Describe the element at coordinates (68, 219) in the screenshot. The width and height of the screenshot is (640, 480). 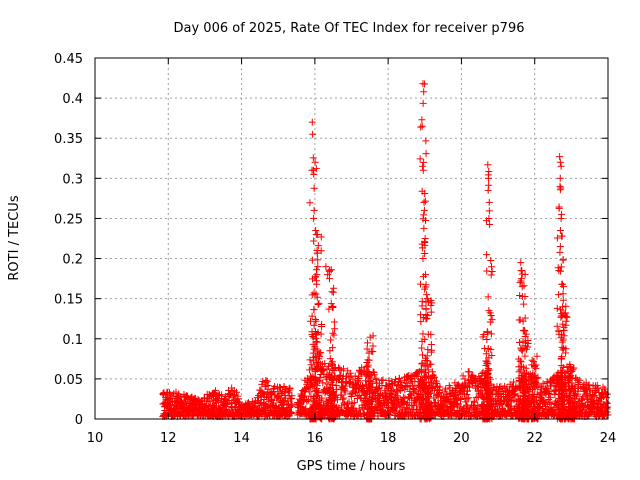
I see `y-tick-label: 0.25` at that location.